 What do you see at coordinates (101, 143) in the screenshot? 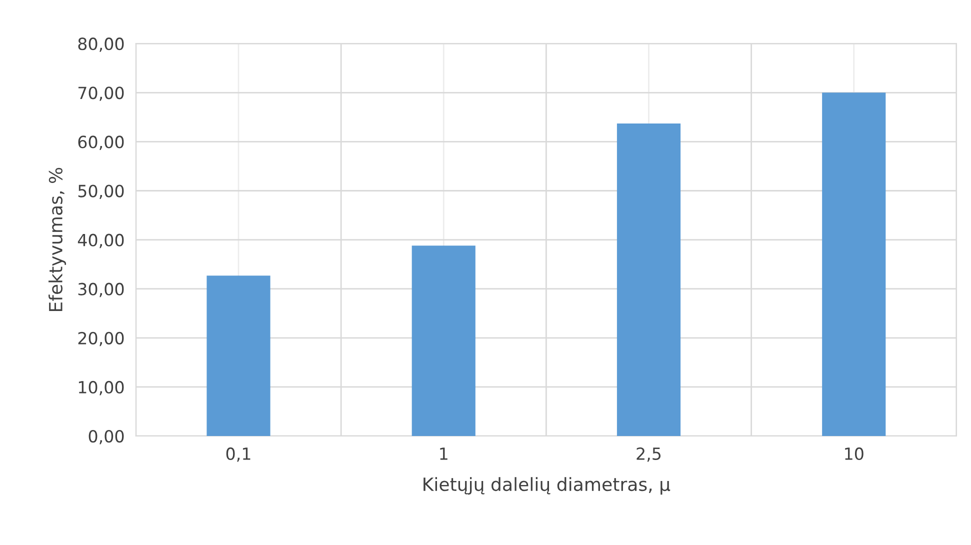
I see `y-tick-label: 60,00` at bounding box center [101, 143].